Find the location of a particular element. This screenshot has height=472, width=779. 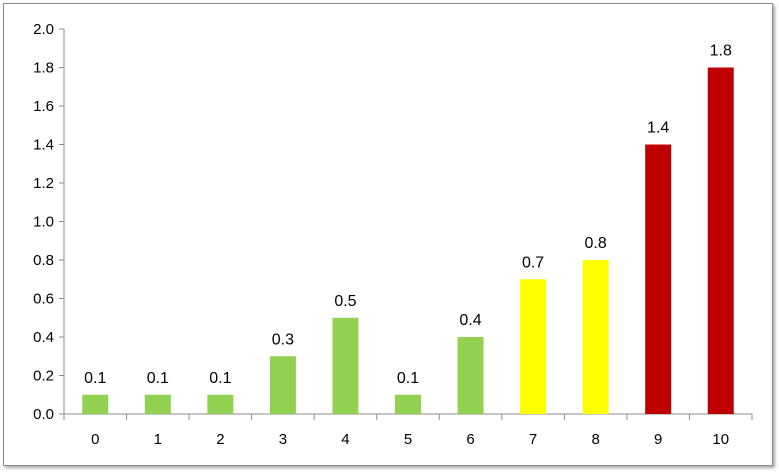

x-tick-label: 1 is located at coordinates (158, 439).